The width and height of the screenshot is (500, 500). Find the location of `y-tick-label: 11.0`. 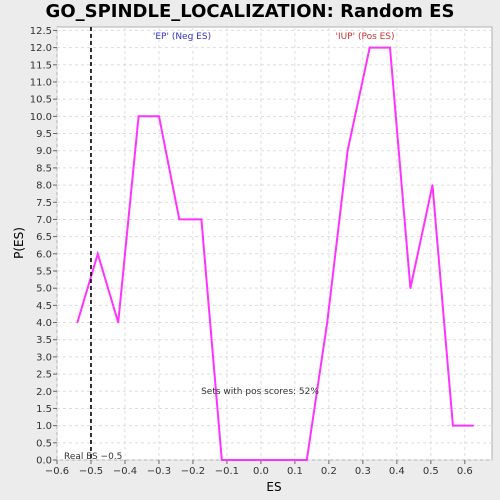

y-tick-label: 11.0 is located at coordinates (41, 82).